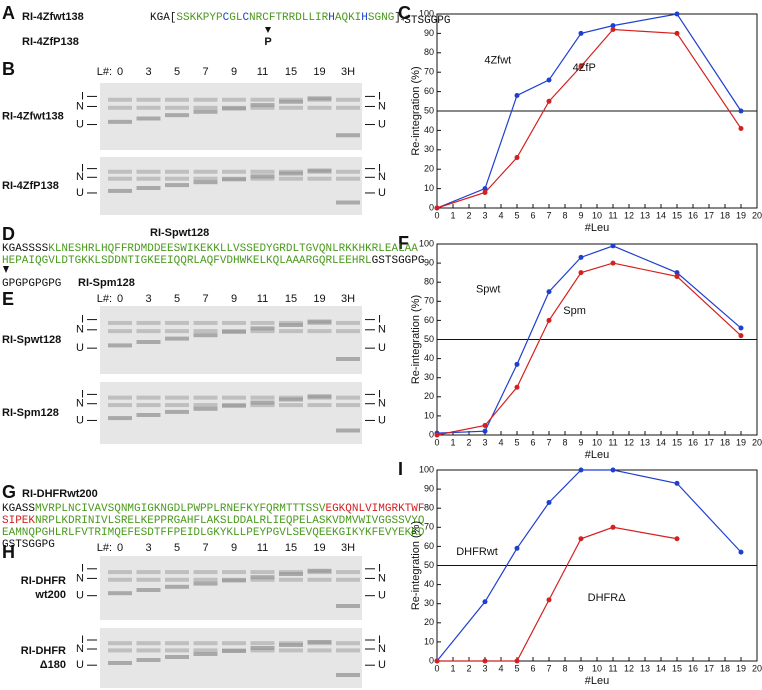 This screenshot has height=690, width=762. Describe the element at coordinates (429, 527) in the screenshot. I see `y-tick-label: 70` at that location.